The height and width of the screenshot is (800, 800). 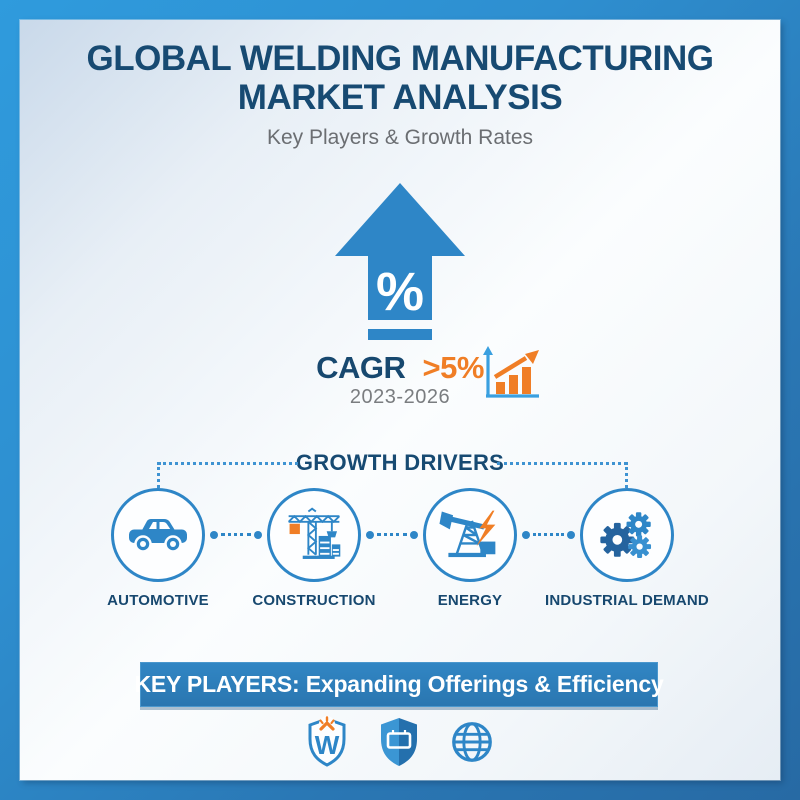 What do you see at coordinates (400, 397) in the screenshot?
I see `cagr-period: 2023-2026` at bounding box center [400, 397].